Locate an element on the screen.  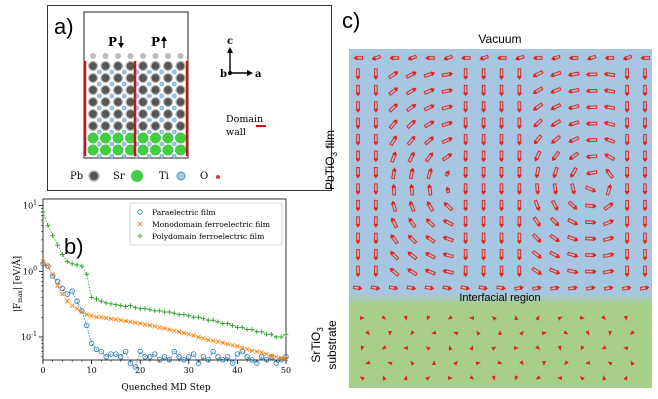
film-label: PbTiO3 film is located at coordinates (331, 160).